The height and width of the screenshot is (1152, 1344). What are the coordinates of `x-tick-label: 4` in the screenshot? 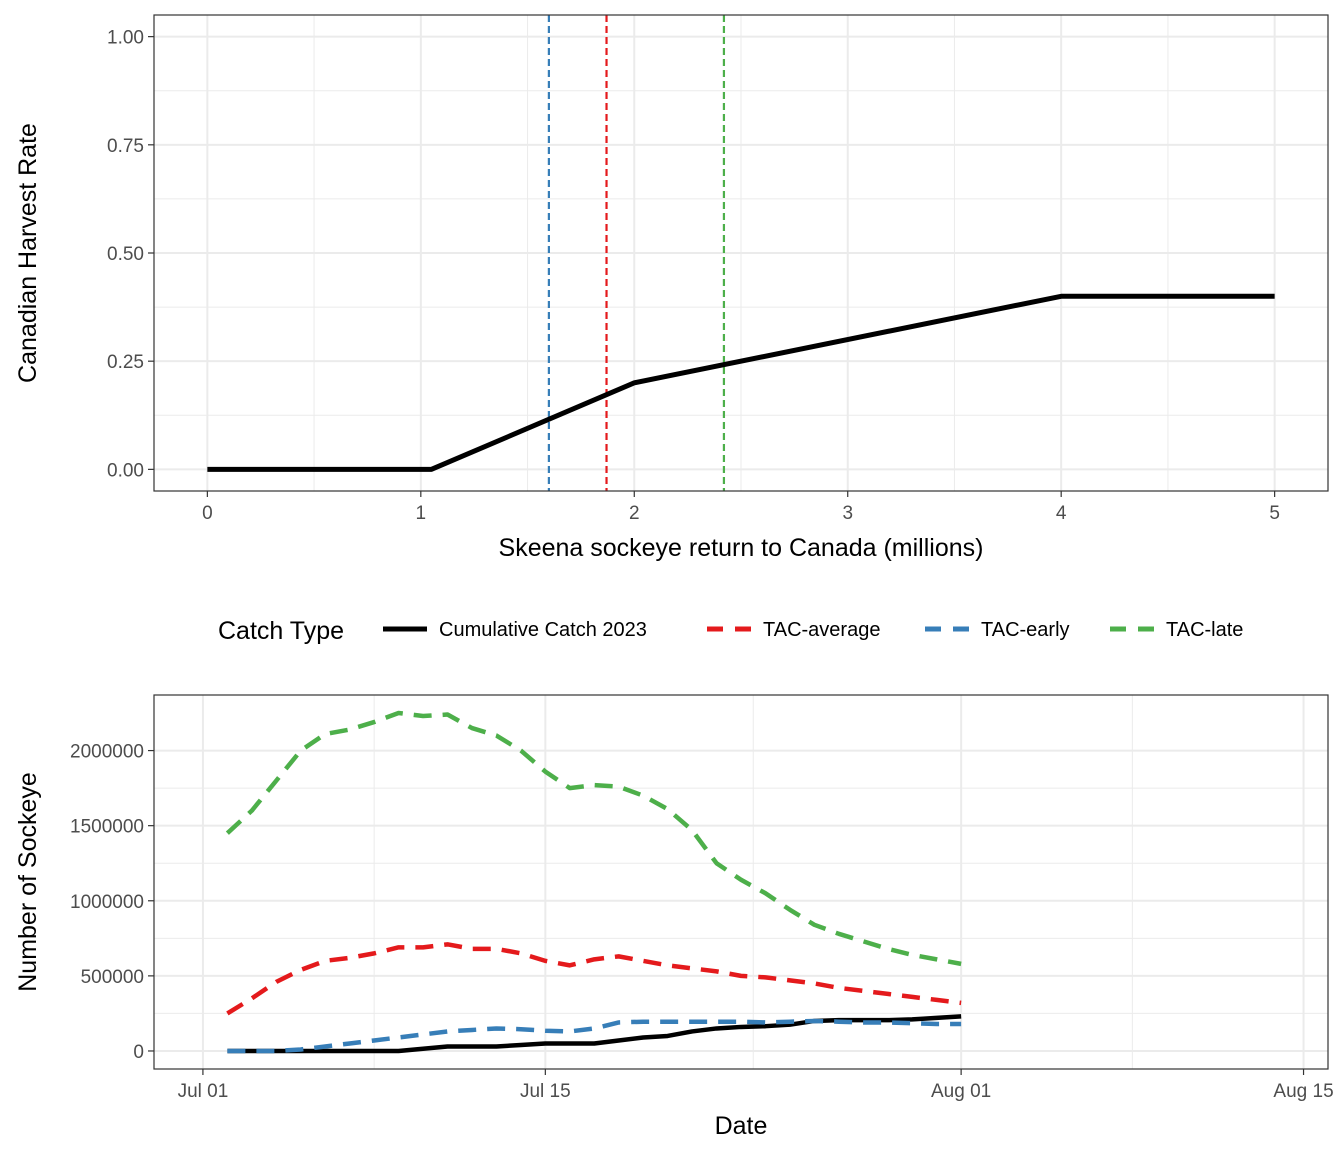 It's located at (1061, 513).